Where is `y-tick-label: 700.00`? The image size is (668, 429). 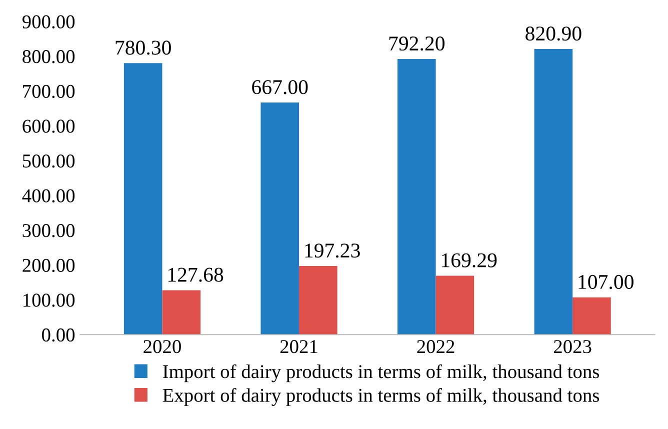
y-tick-label: 700.00 is located at coordinates (49, 91).